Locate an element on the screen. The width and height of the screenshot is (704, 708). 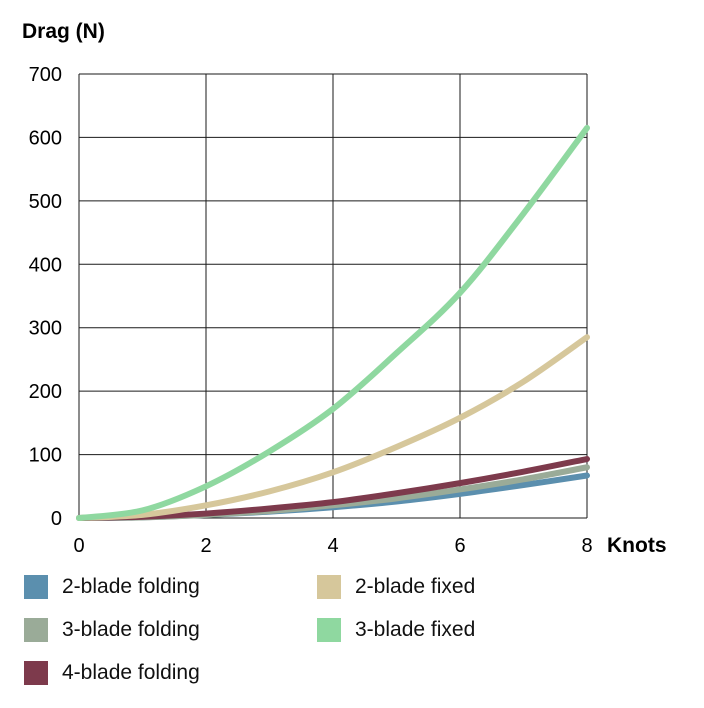
y-tick-label: 200 is located at coordinates (45, 392).